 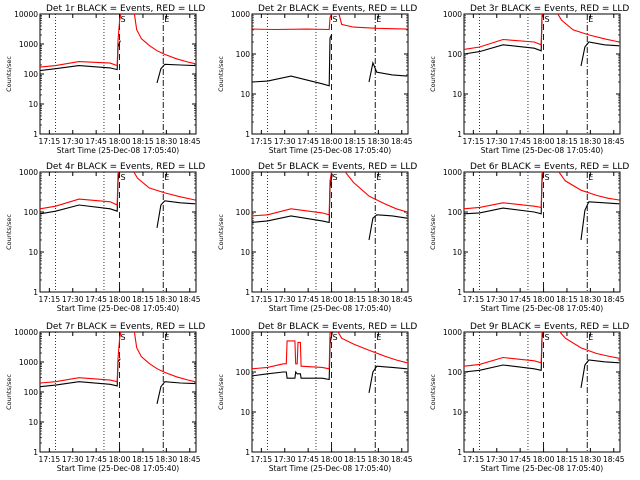 What do you see at coordinates (337, 9) in the screenshot?
I see `panel-title: Det 2r BLACK = Events, RED = LLD` at bounding box center [337, 9].